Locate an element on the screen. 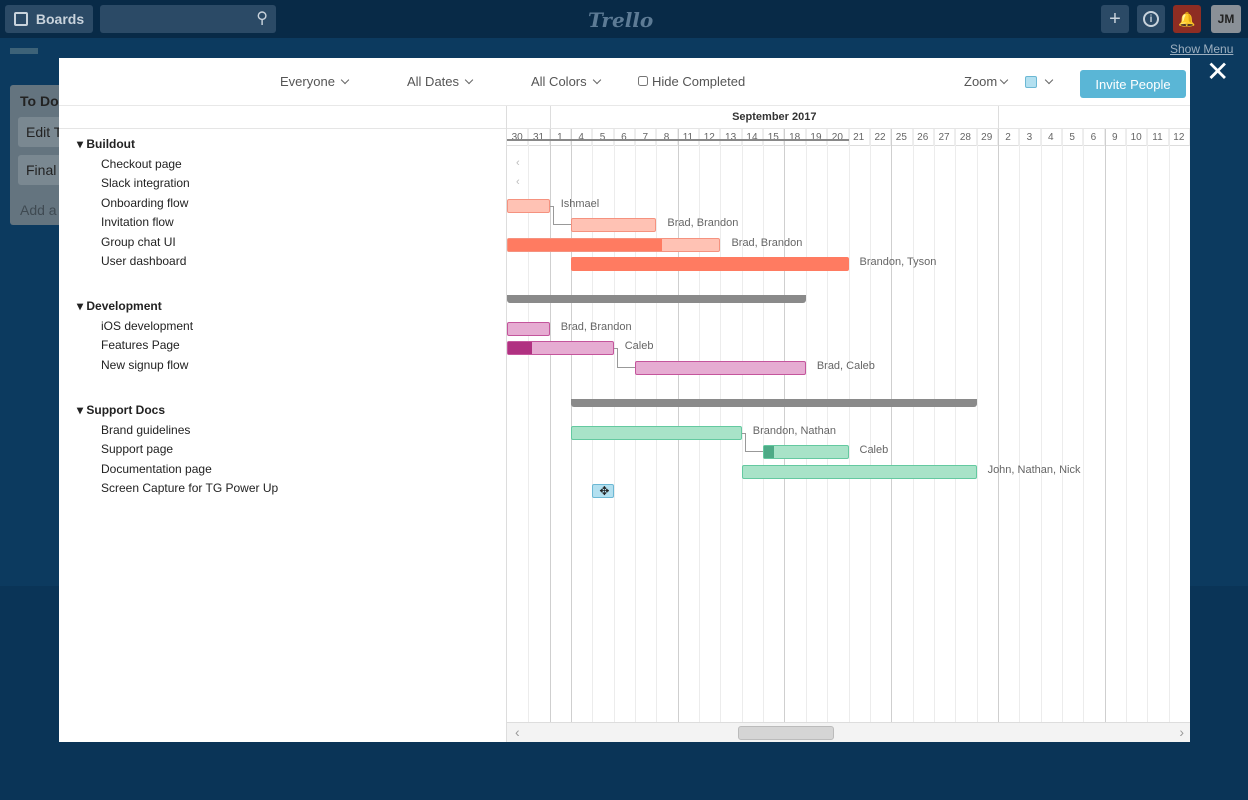 The image size is (1248, 800). search-input: ⚲ is located at coordinates (188, 19).